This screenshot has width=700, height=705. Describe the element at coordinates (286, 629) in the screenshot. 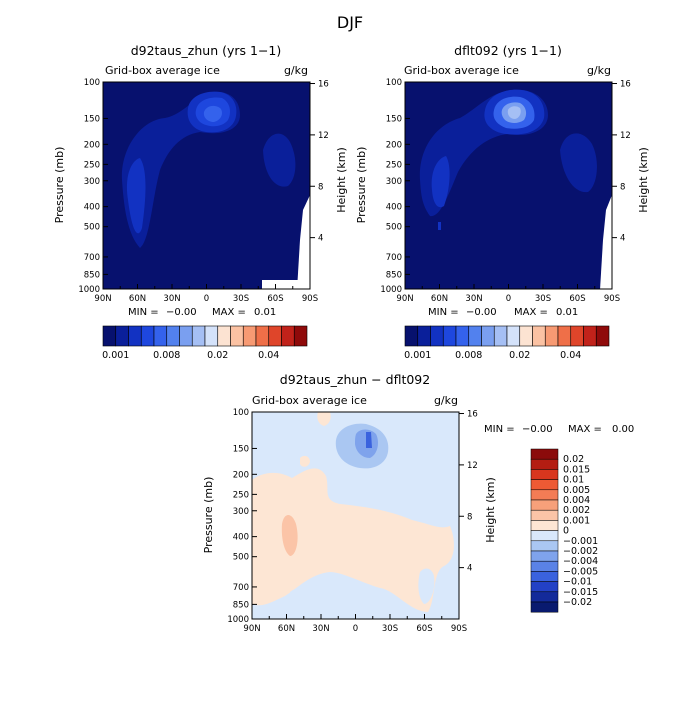

I see `panel-diff-xtick-label: 60N` at that location.